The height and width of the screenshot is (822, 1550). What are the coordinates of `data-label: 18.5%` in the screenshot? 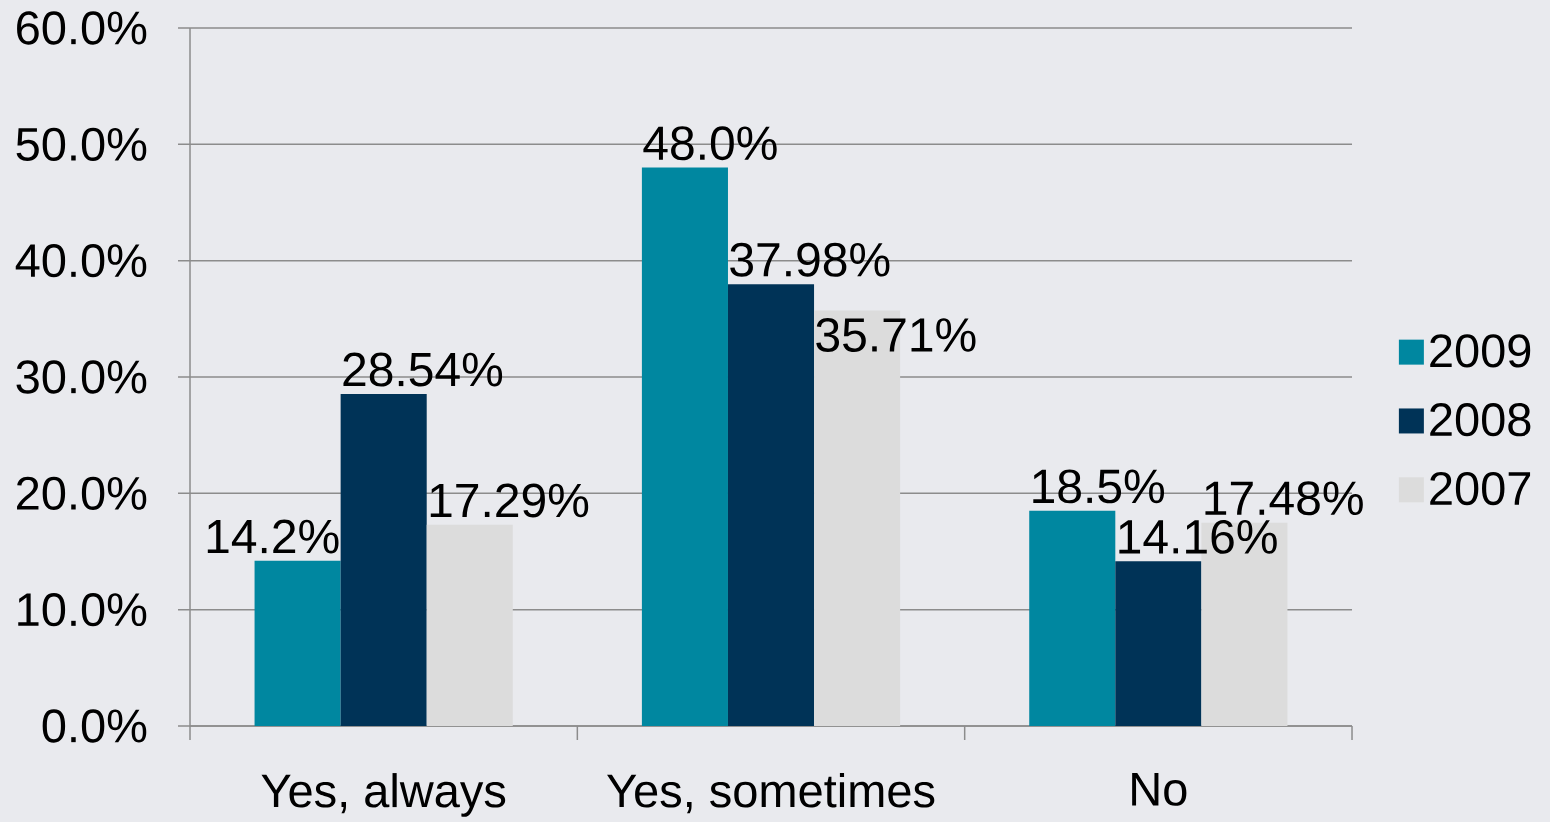 It's located at (1099, 486).